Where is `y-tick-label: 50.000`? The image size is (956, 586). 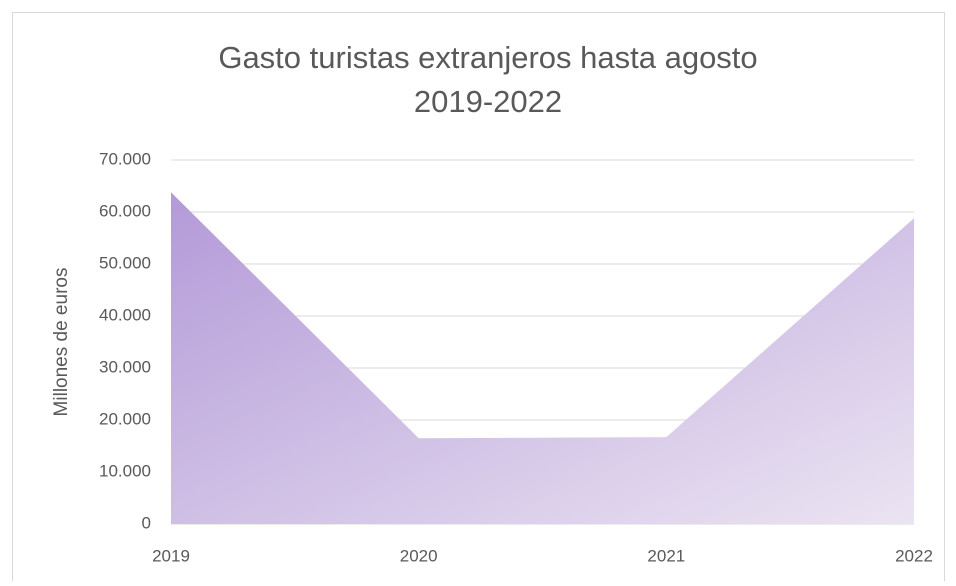
y-tick-label: 50.000 is located at coordinates (125, 262).